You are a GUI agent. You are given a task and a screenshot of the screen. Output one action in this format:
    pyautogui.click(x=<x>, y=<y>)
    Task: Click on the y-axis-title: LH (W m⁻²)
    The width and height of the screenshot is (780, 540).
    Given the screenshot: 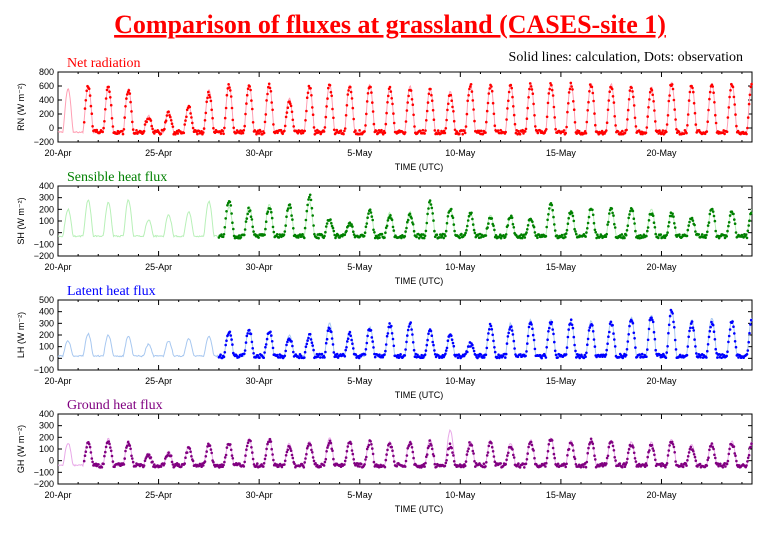 What is the action you would take?
    pyautogui.click(x=21, y=335)
    